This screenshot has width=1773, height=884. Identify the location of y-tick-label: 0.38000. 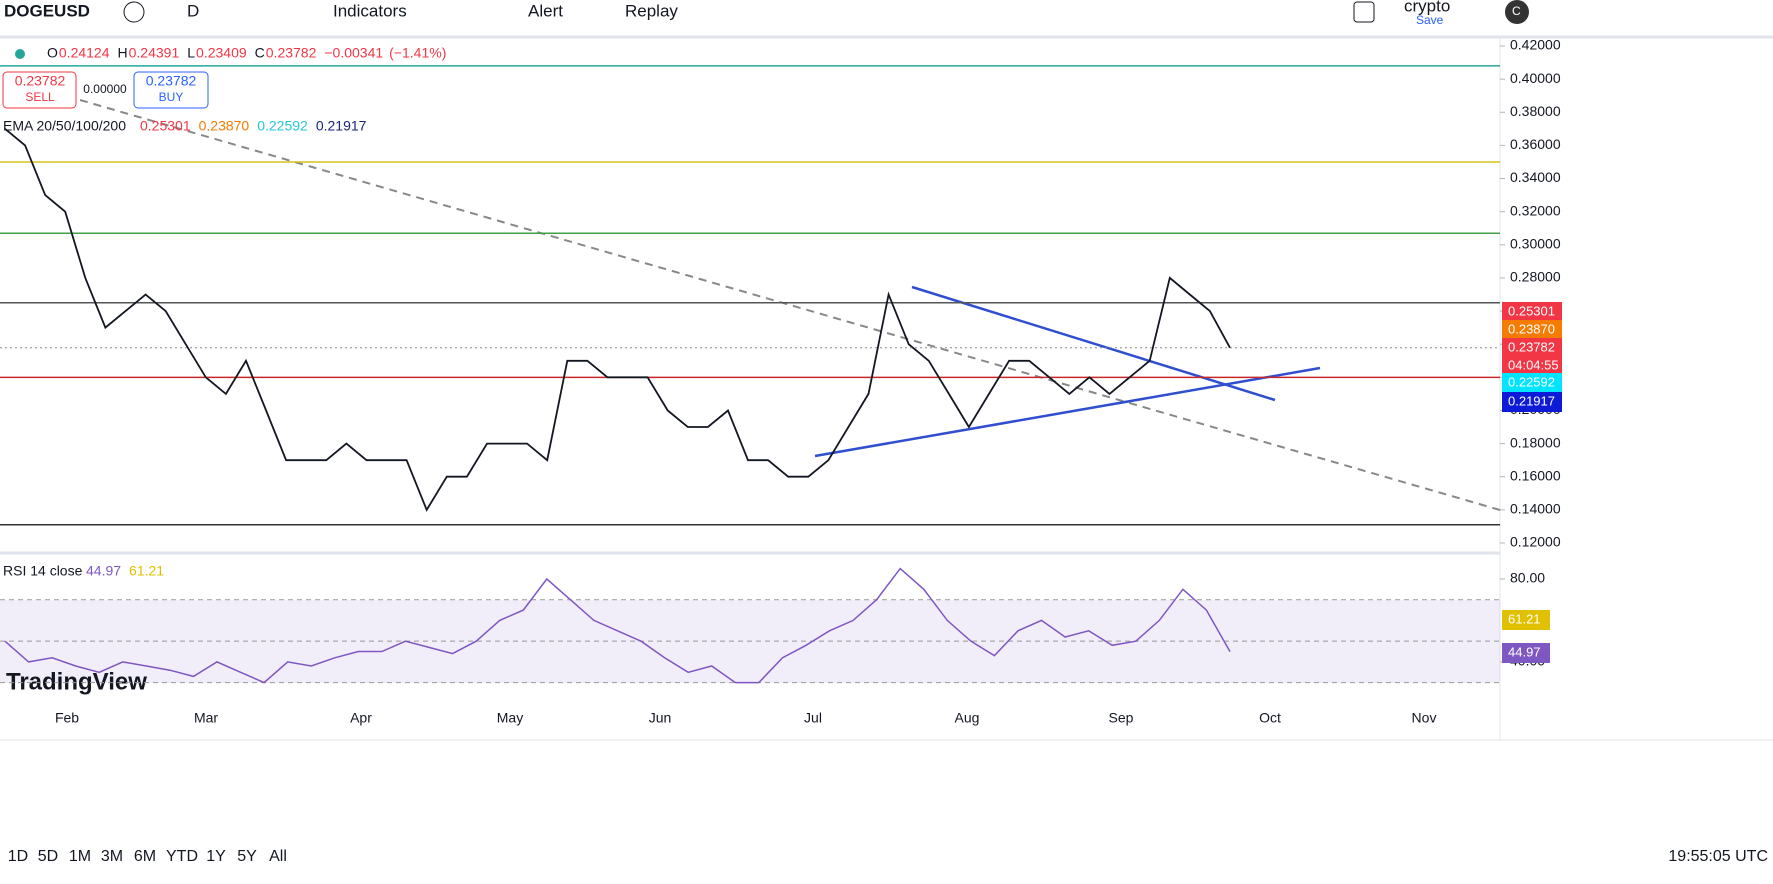
(1535, 111).